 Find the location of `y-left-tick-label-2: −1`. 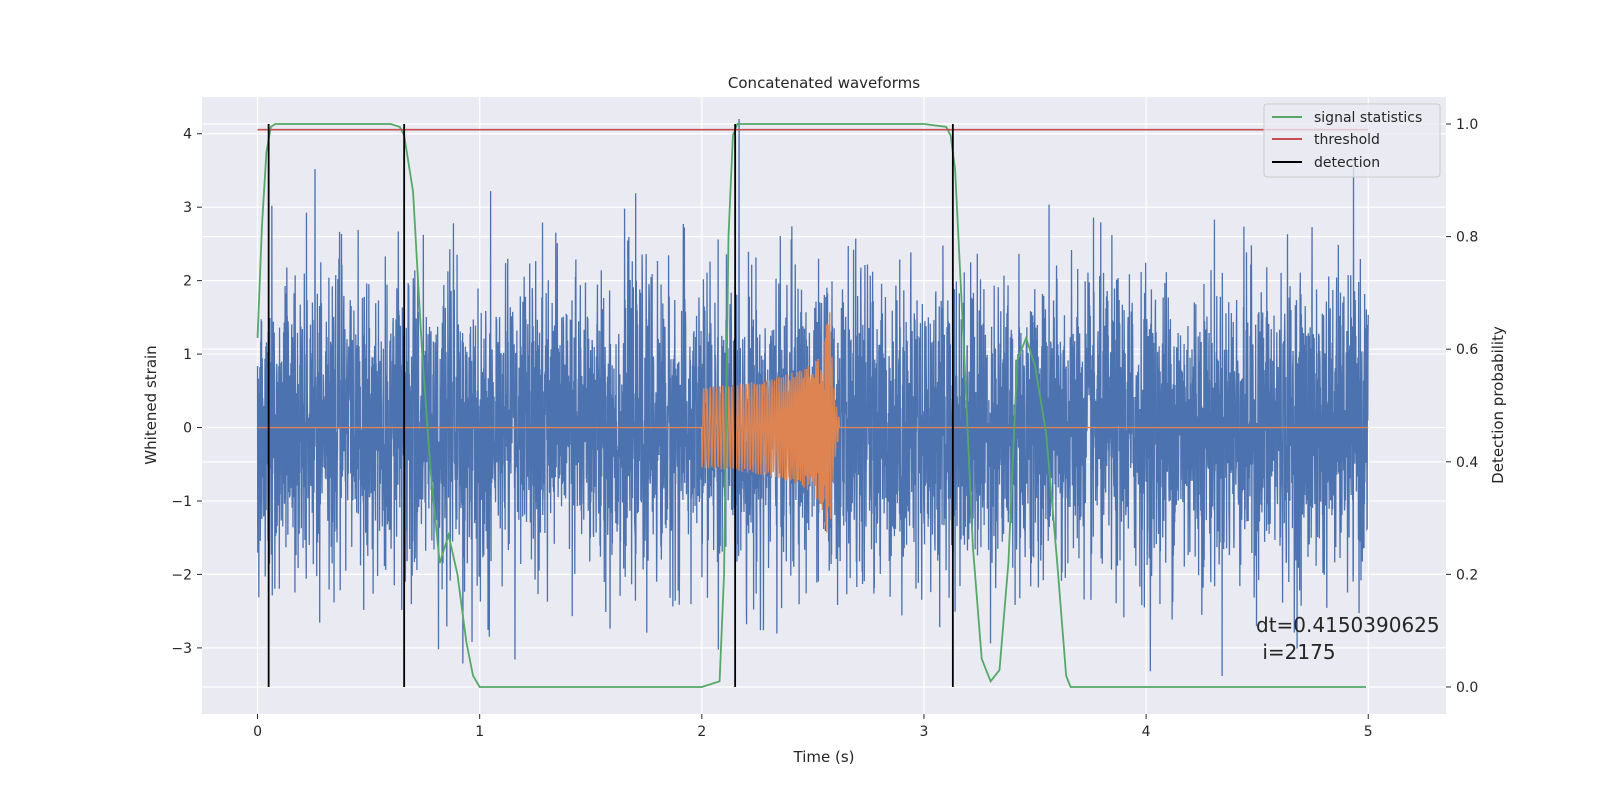

y-left-tick-label-2: −1 is located at coordinates (181, 502).